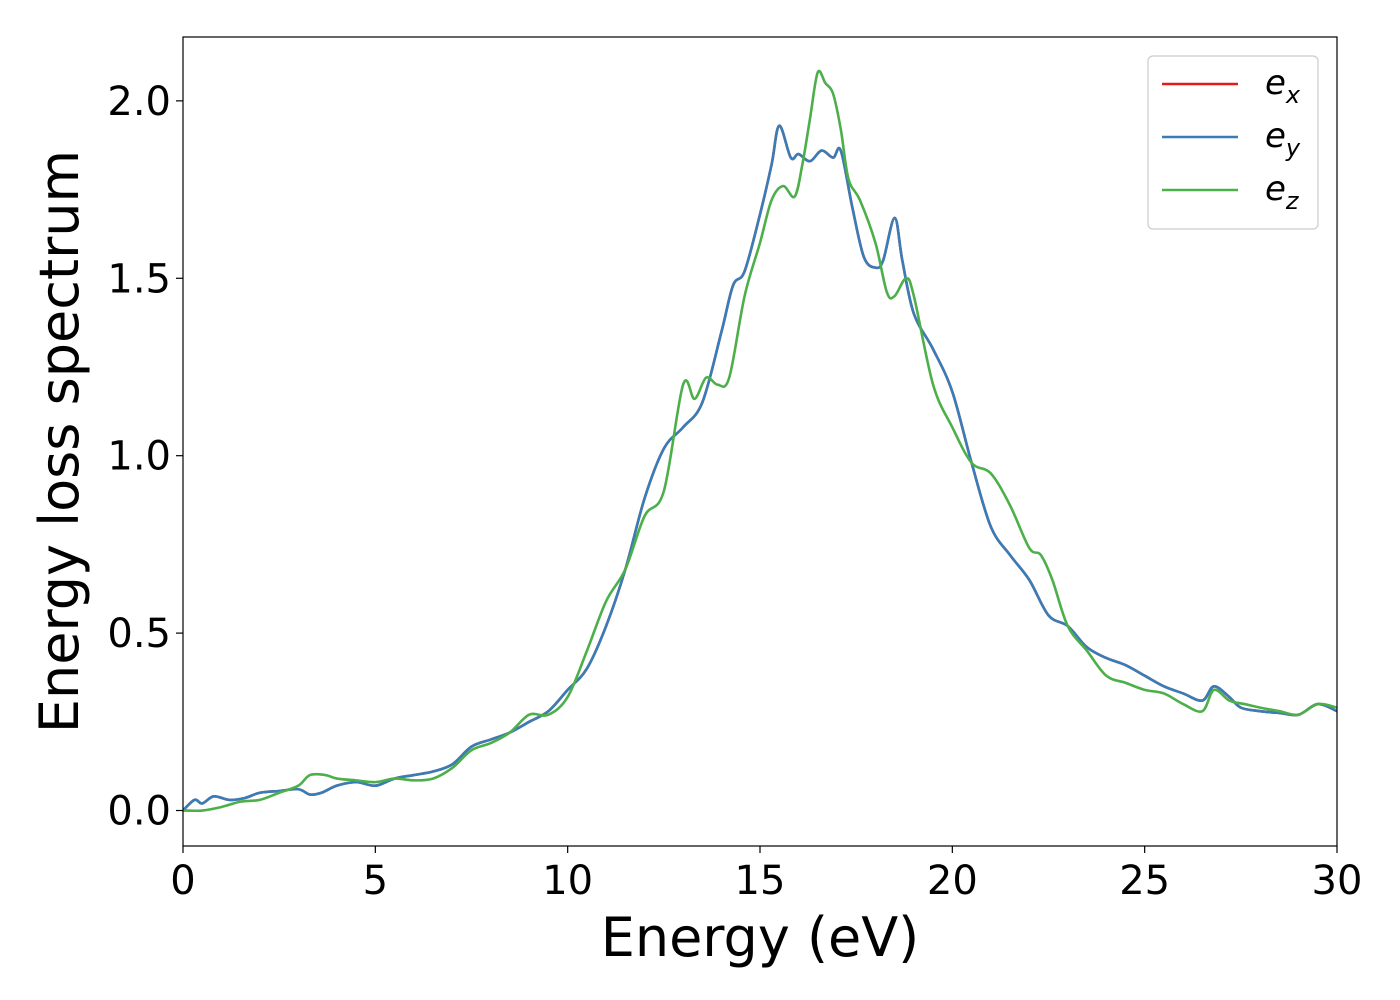 The height and width of the screenshot is (1000, 1400). I want to click on x-tick-label: 20, so click(952, 881).